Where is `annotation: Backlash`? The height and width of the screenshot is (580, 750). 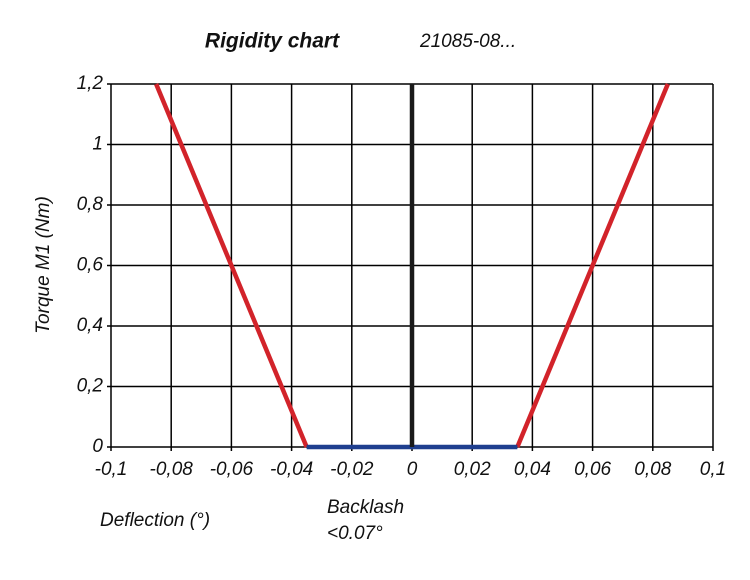
annotation: Backlash is located at coordinates (365, 507).